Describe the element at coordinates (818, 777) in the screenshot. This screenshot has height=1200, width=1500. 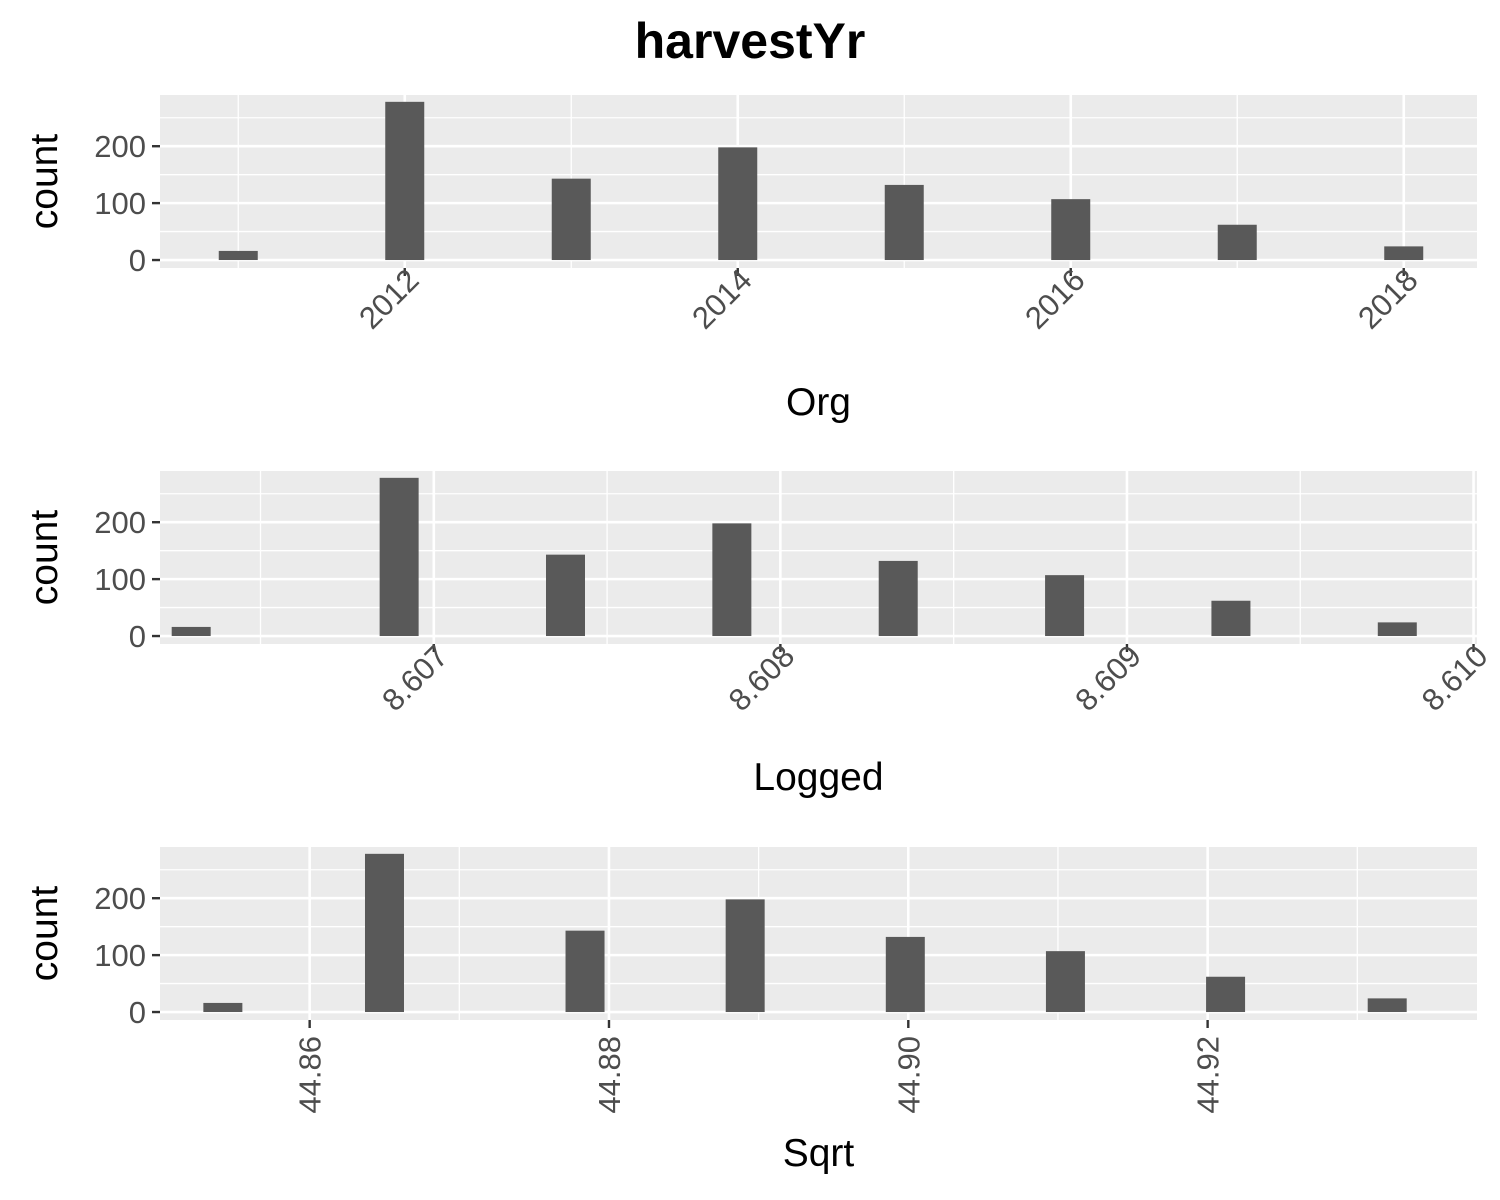
I see `x-axis-title: Logged` at that location.